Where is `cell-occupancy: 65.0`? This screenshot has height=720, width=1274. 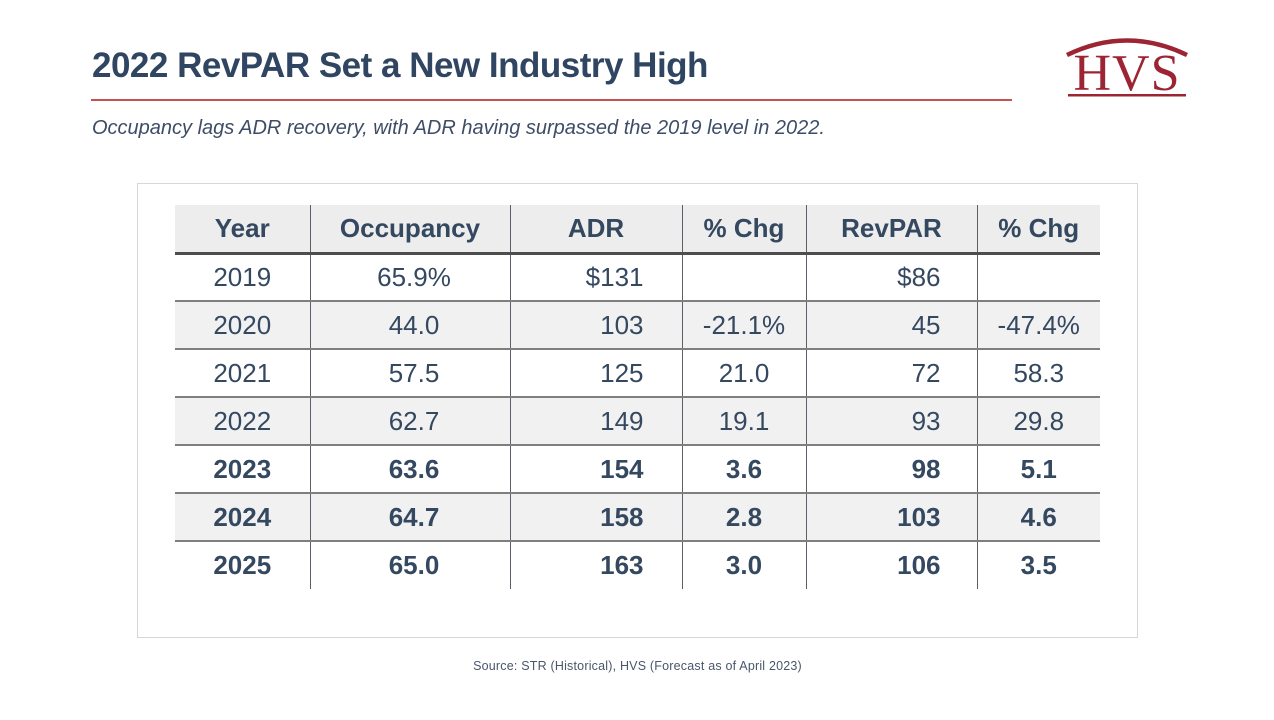
cell-occupancy: 65.0 is located at coordinates (409, 565).